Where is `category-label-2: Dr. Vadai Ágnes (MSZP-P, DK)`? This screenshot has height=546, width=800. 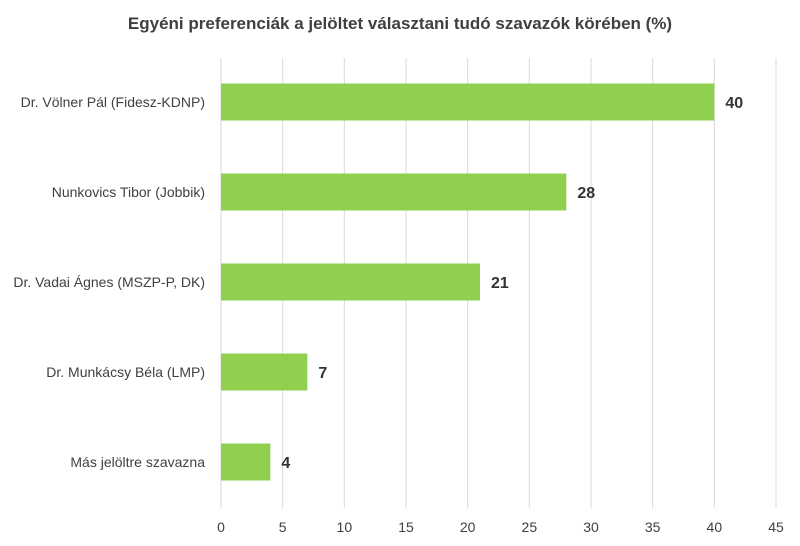 category-label-2: Dr. Vadai Ágnes (MSZP-P, DK) is located at coordinates (109, 282).